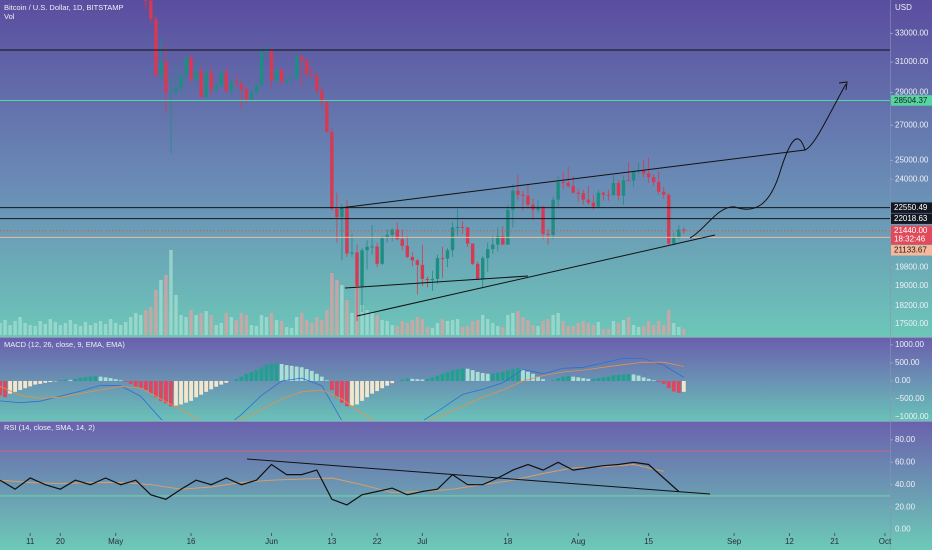  Describe the element at coordinates (911, 230) in the screenshot. I see `price-label: 21440.00` at that location.